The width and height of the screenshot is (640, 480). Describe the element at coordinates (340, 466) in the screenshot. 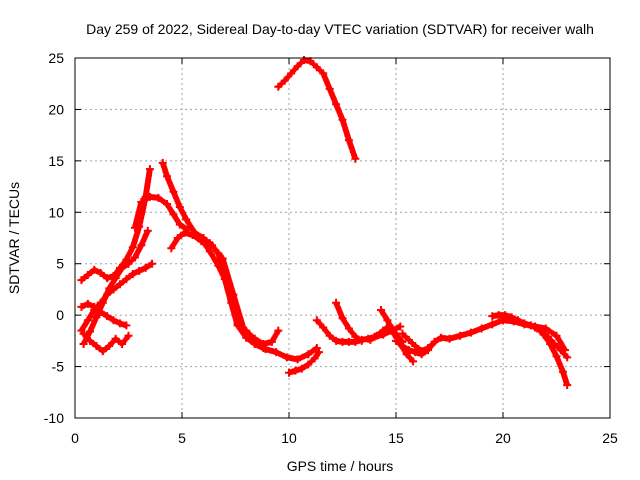

I see `x-axis-label: GPS time / hours` at that location.